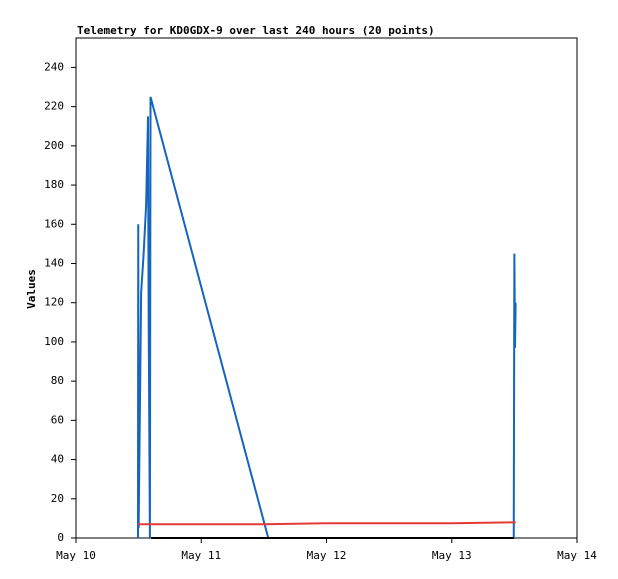 Image resolution: width=618 pixels, height=579 pixels. Describe the element at coordinates (57, 380) in the screenshot. I see `y-tick-label: 80` at that location.